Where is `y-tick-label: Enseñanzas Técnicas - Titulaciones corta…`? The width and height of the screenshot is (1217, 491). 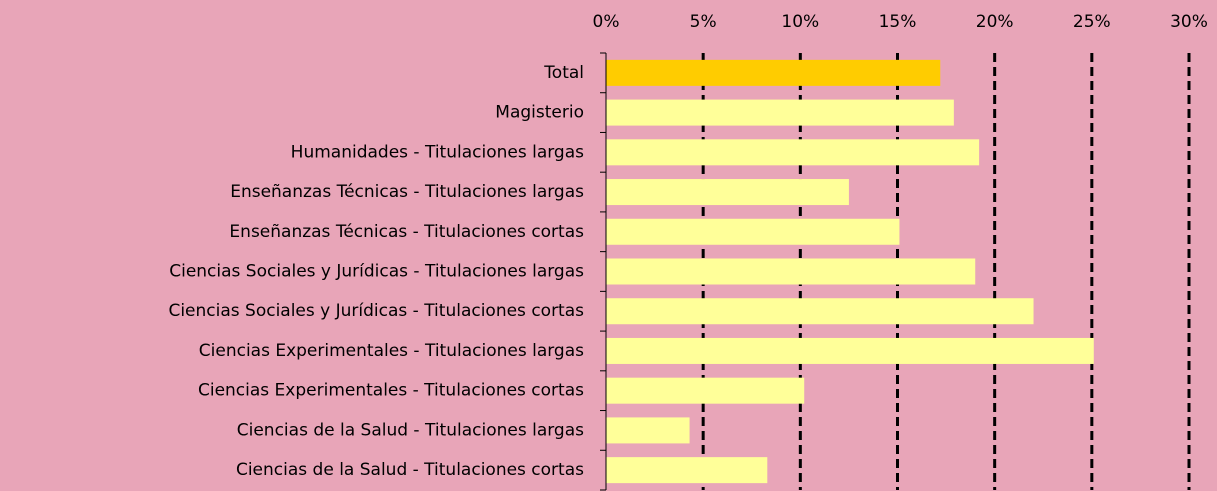
y-tick-label: Enseñanzas Técnicas - Titulaciones corta… is located at coordinates (406, 232).